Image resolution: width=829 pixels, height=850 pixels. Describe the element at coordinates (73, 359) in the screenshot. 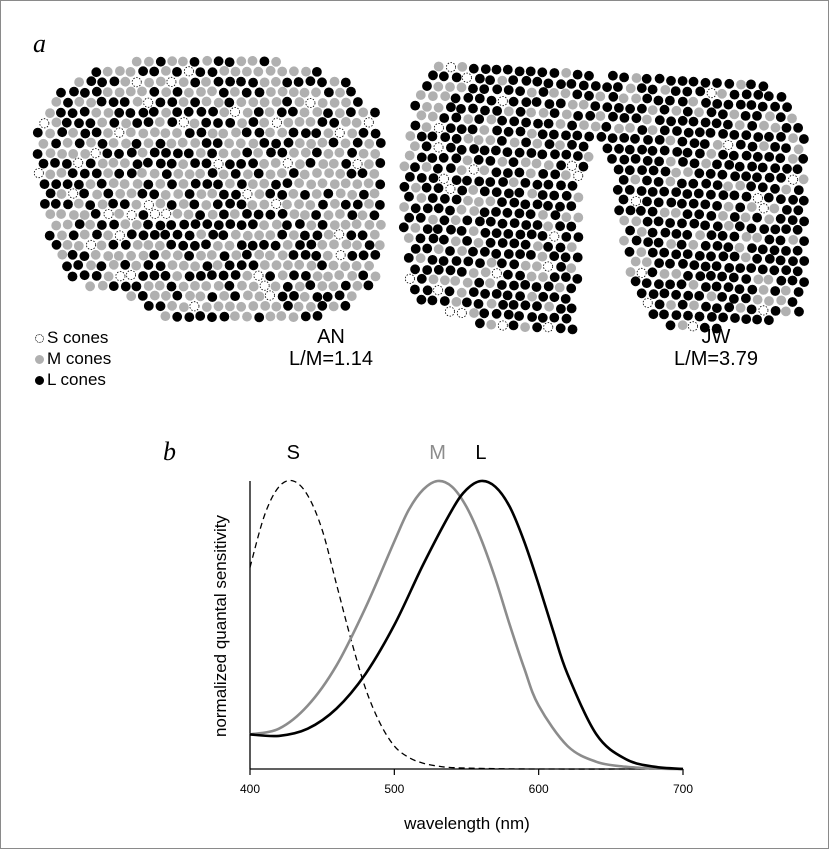

I see `legend-item-m: M cones` at that location.